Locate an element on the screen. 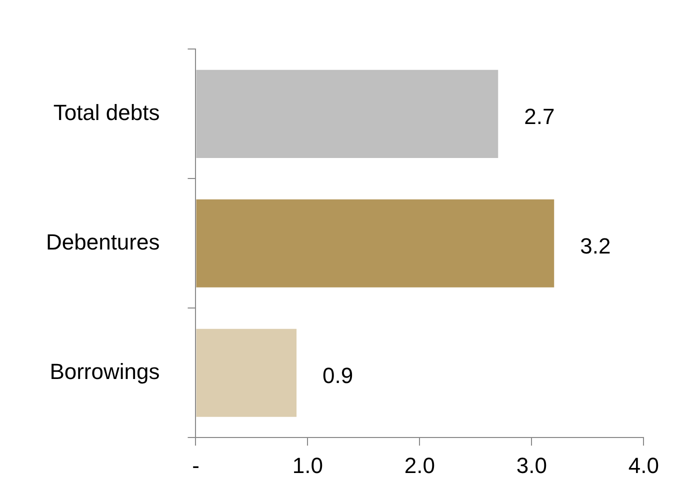  data-label: 3.2 is located at coordinates (595, 245).